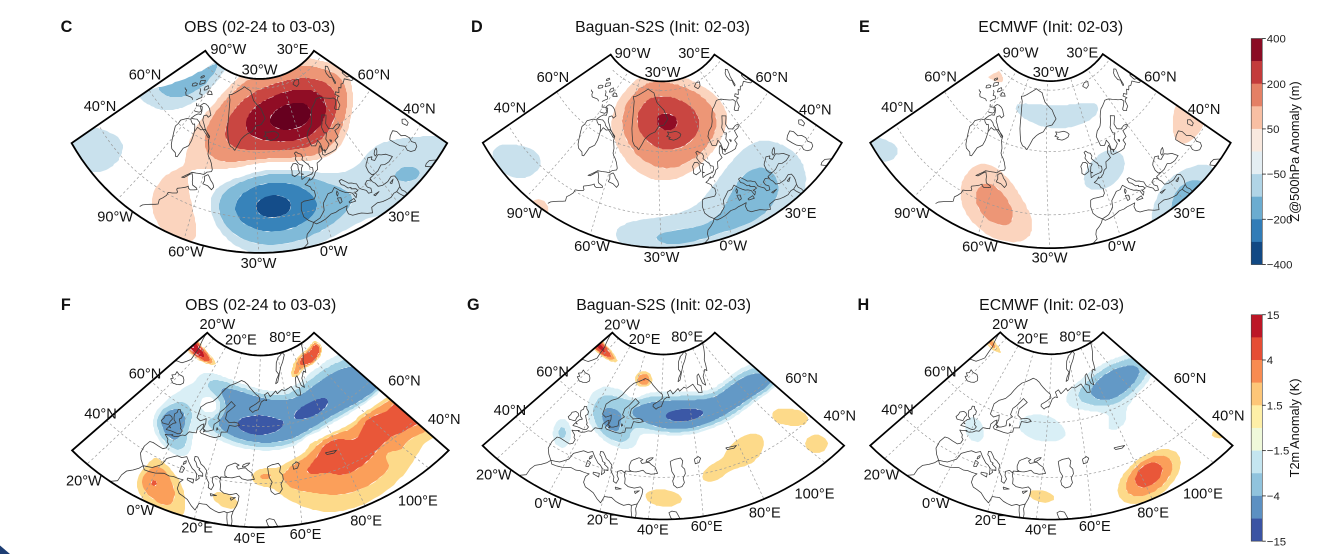 This screenshot has width=1317, height=559. What do you see at coordinates (1294, 151) in the screenshot?
I see `svg-text: Z@500hPa Anomaly (m)` at bounding box center [1294, 151].